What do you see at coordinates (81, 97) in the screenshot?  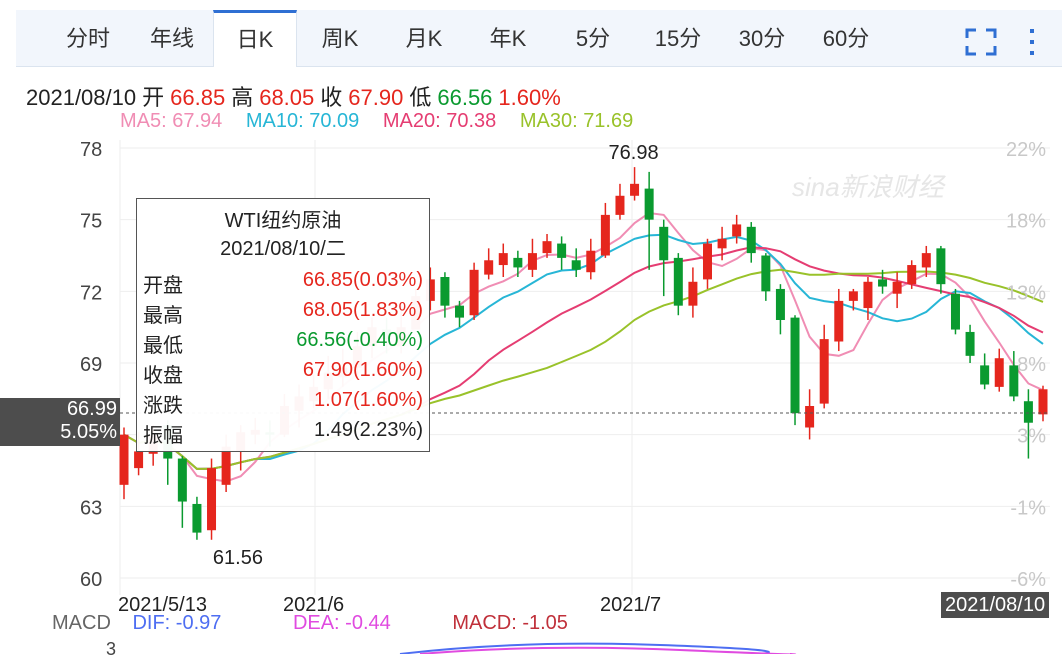 I see `info-date: 2021/08/10` at bounding box center [81, 97].